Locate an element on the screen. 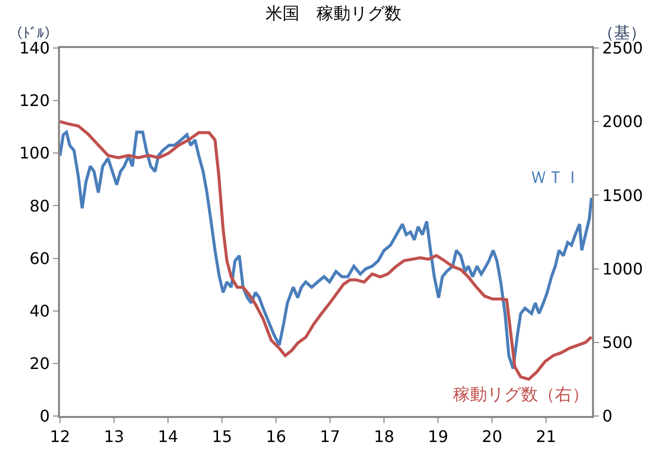  y2-tick-label: 500 is located at coordinates (617, 342).